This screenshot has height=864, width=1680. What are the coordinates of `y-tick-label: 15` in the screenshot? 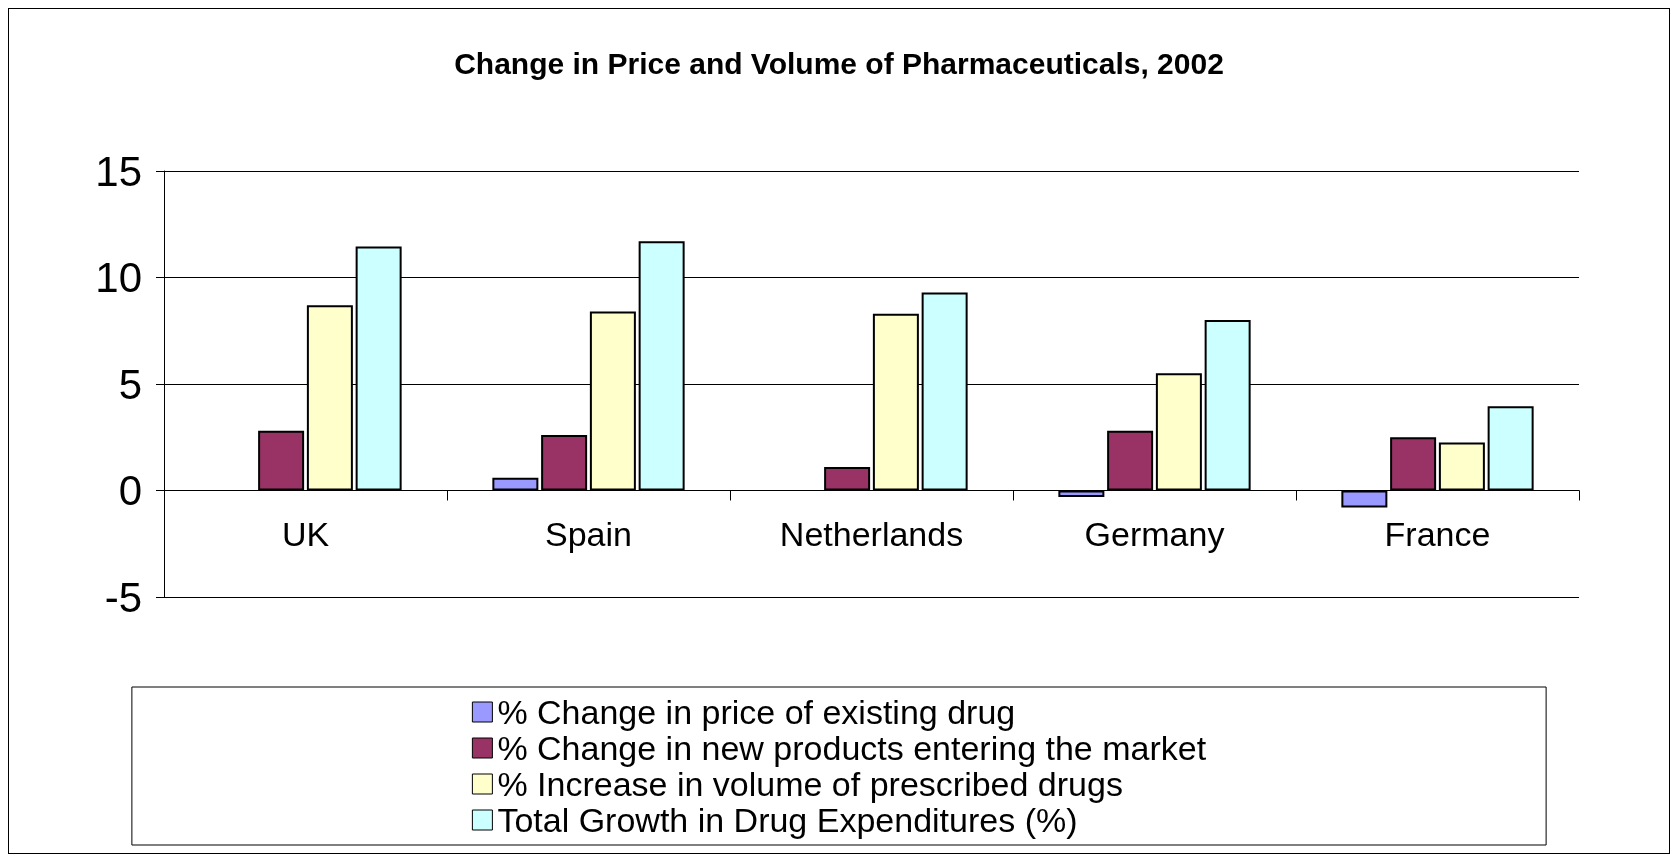 It's located at (118, 171).